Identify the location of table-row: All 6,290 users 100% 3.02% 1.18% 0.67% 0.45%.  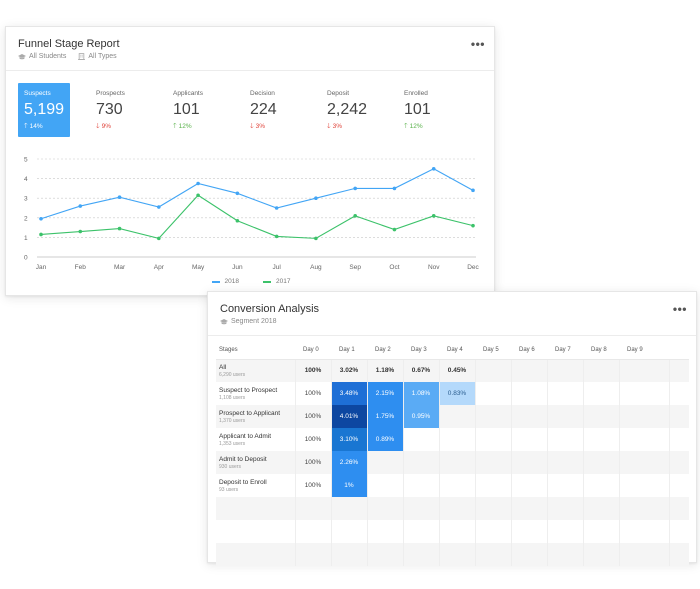
(452, 370).